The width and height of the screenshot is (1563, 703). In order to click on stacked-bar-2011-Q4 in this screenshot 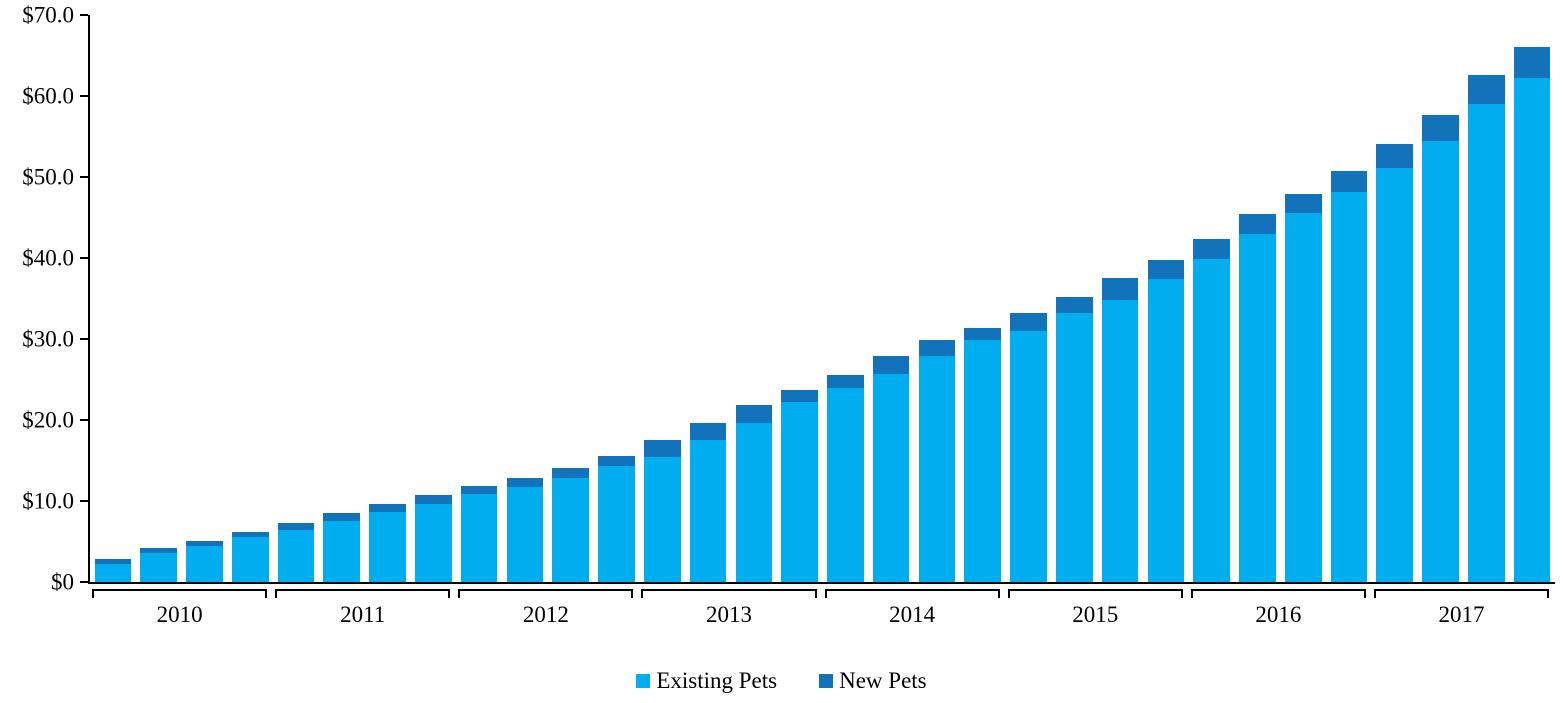, I will do `click(433, 538)`.